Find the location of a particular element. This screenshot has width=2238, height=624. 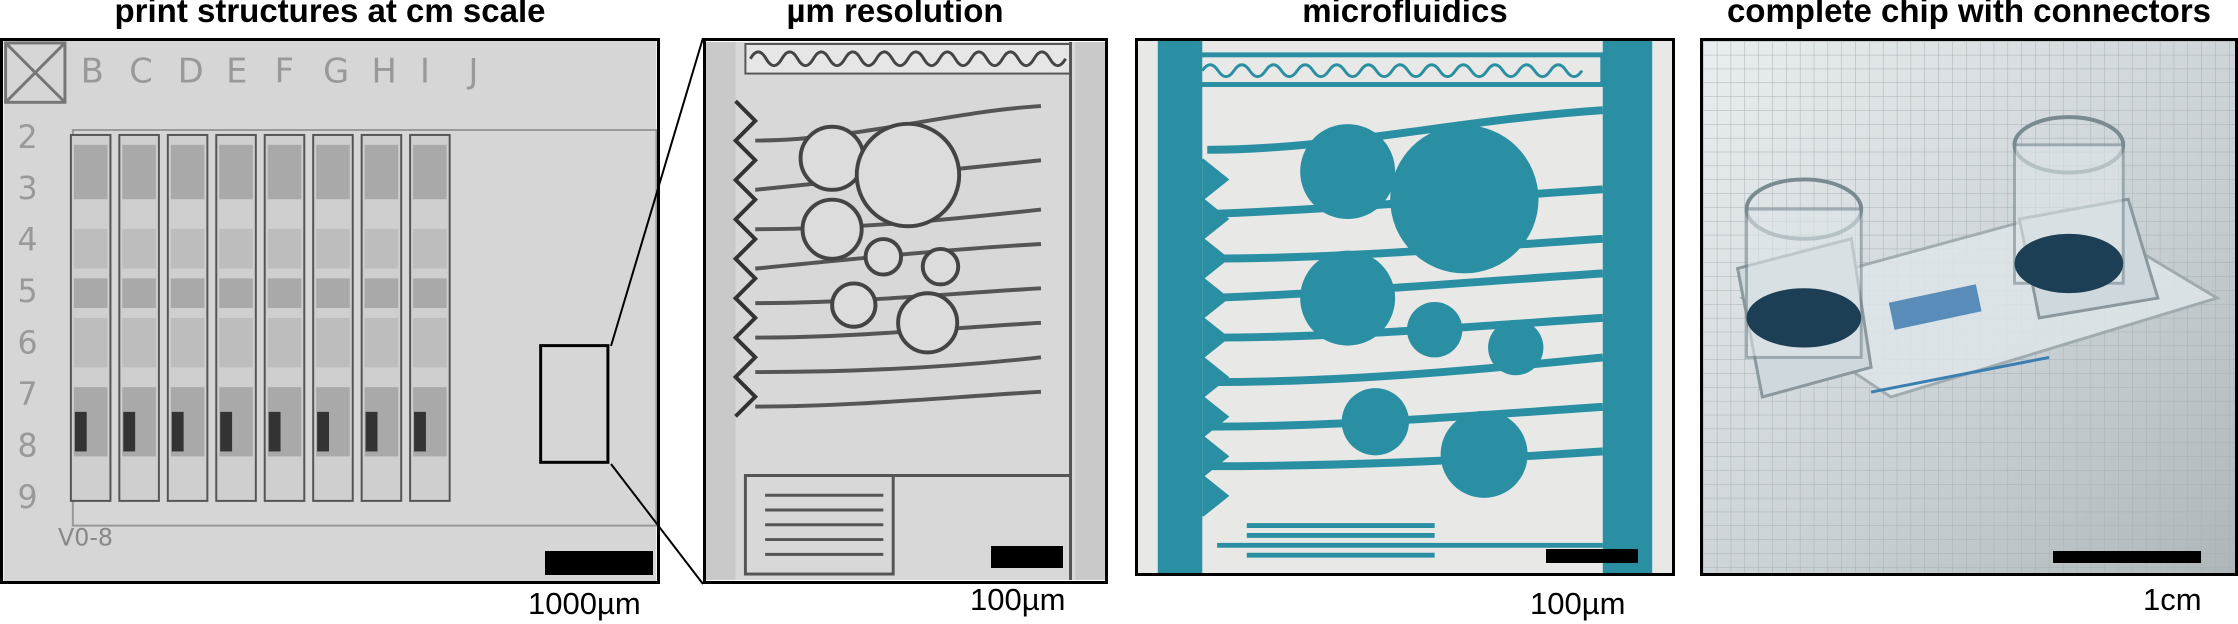

row-number: 7 is located at coordinates (27, 395).